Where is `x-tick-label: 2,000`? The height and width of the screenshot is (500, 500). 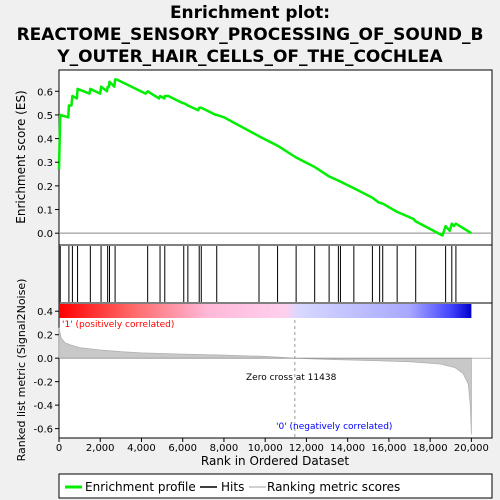 x-tick-label: 2,000 is located at coordinates (100, 448).